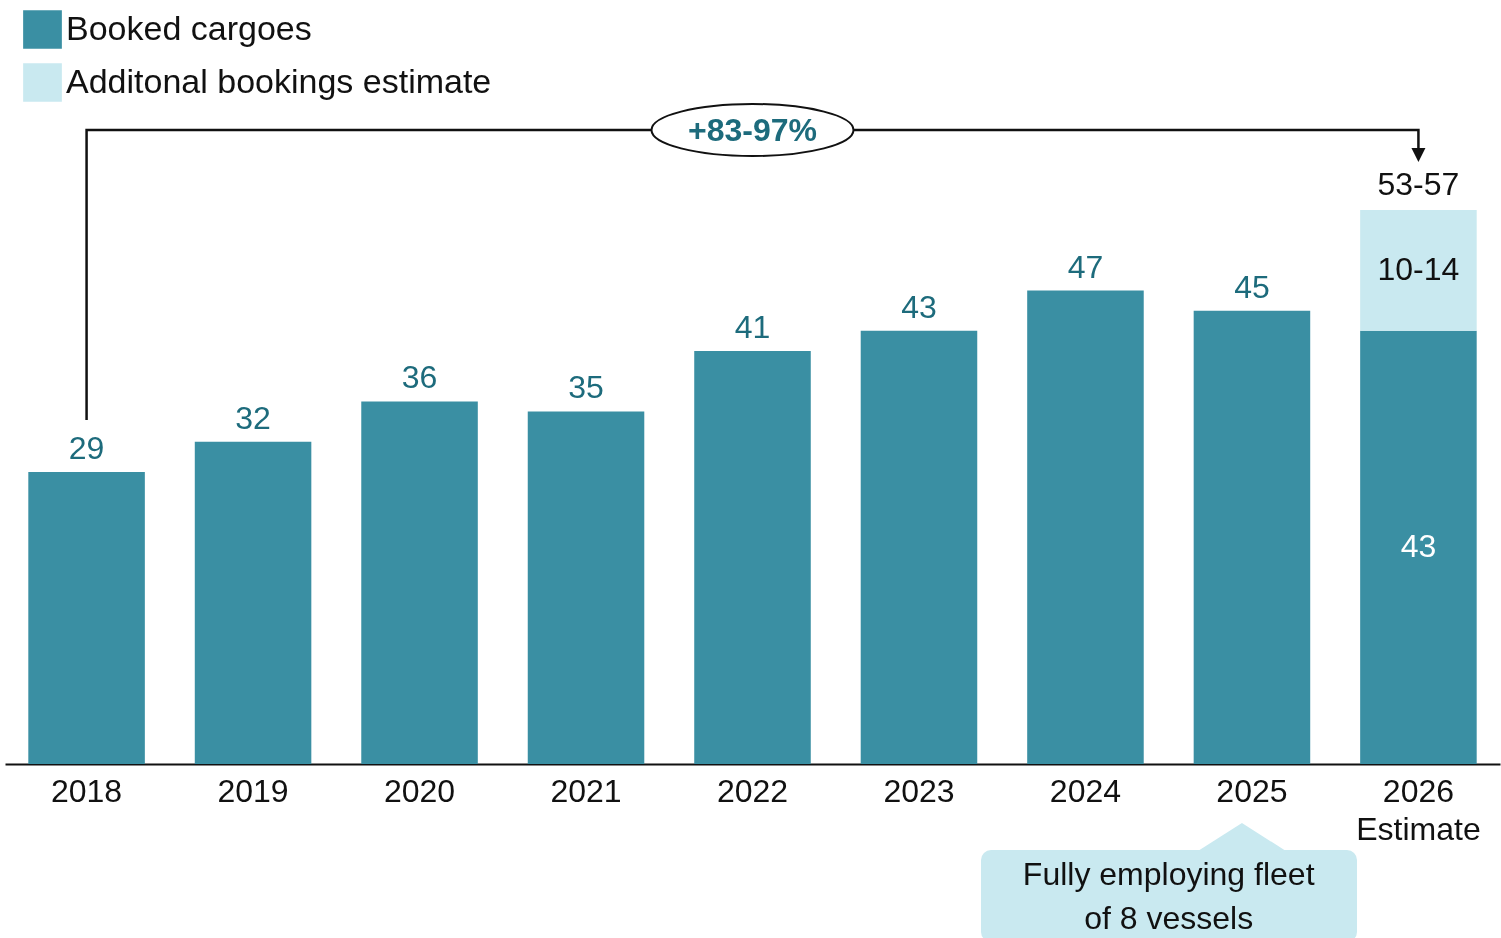 This screenshot has width=1501, height=938. What do you see at coordinates (1252, 790) in the screenshot?
I see `x-tick-label: 2025` at bounding box center [1252, 790].